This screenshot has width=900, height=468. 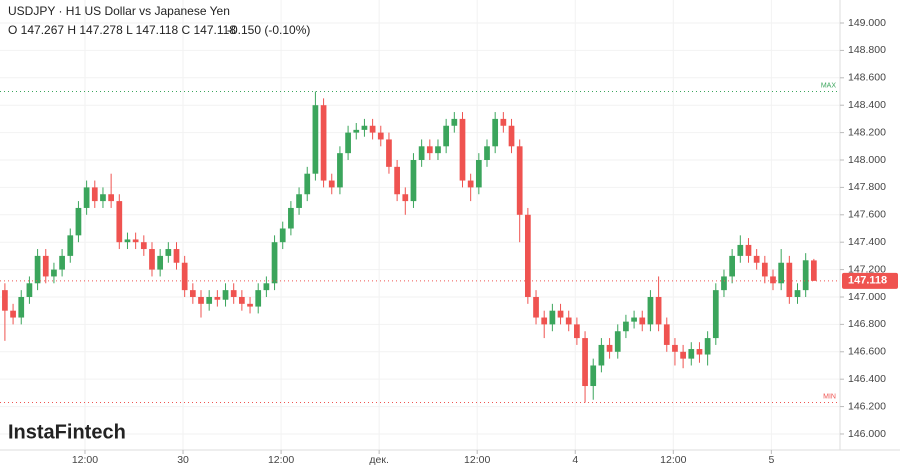 What do you see at coordinates (867, 352) in the screenshot?
I see `y-tick-label: 146.600` at bounding box center [867, 352].